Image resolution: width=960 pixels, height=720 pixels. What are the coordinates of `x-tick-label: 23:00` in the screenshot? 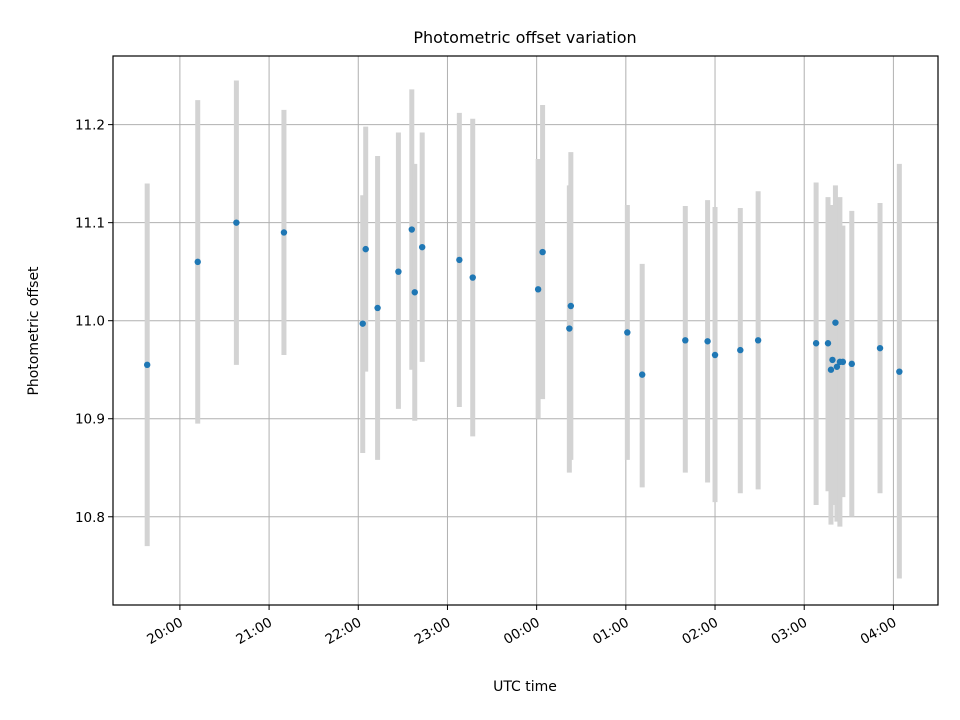 It's located at (433, 631).